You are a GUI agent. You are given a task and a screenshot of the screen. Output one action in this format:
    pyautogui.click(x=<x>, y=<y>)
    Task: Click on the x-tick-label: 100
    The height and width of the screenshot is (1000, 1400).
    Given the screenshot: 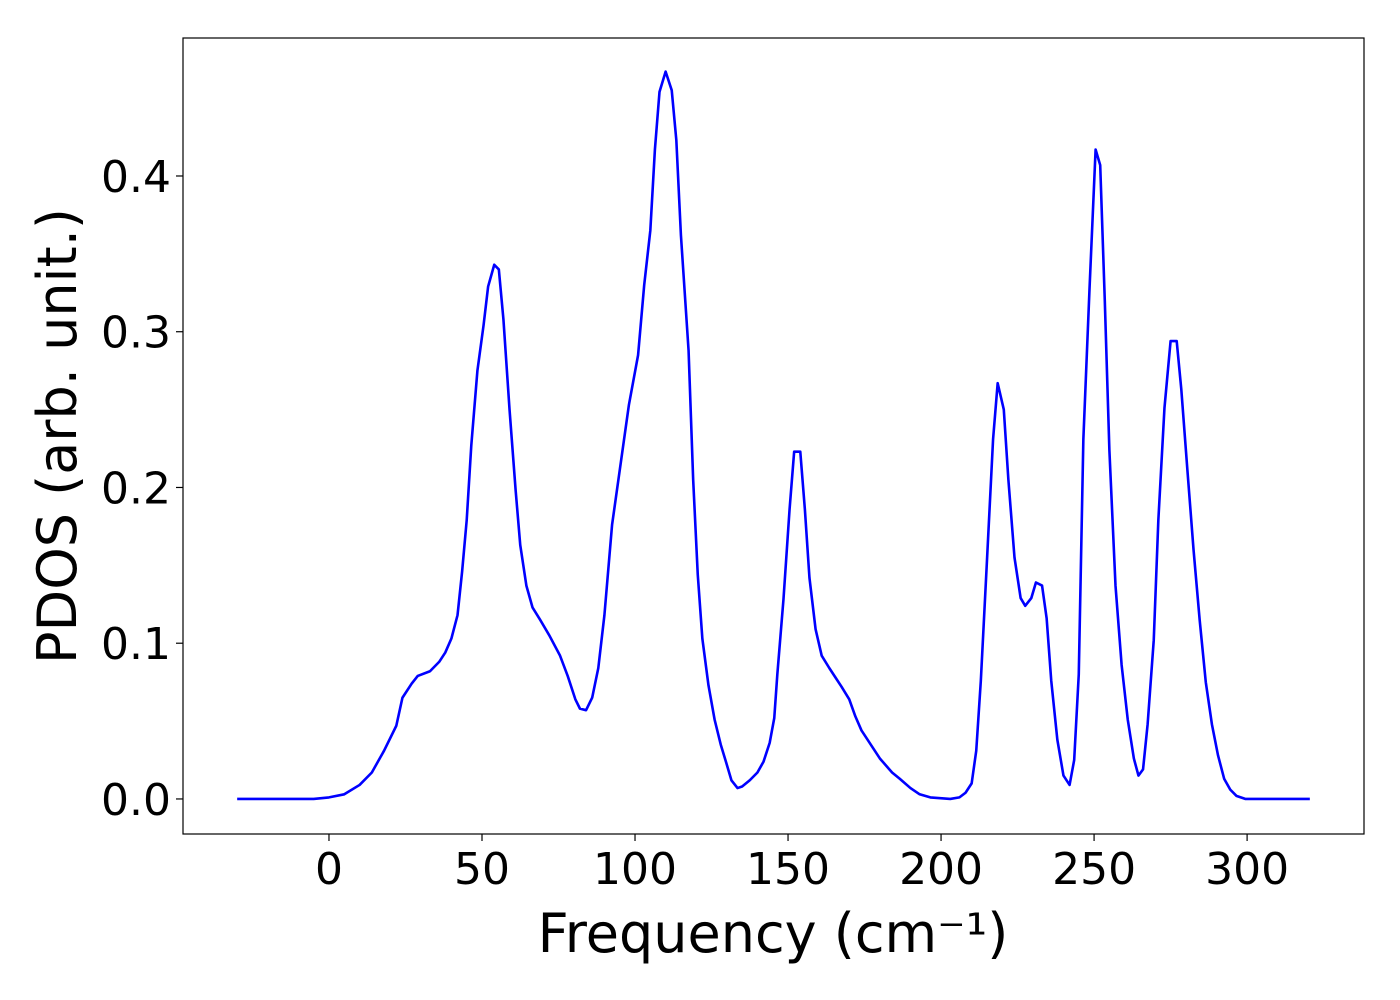 What is the action you would take?
    pyautogui.click(x=635, y=869)
    